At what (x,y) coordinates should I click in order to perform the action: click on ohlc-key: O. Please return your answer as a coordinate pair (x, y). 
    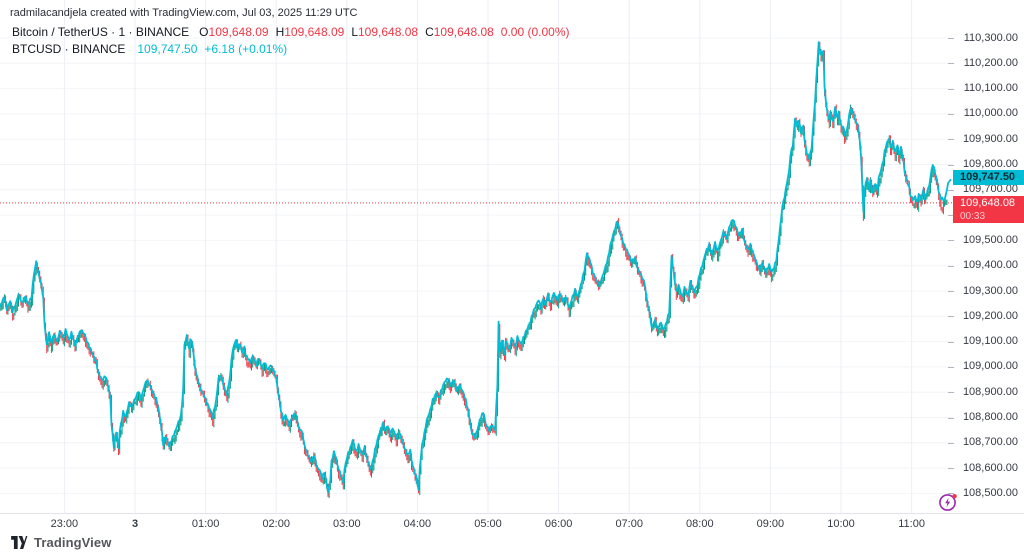
    Looking at the image, I should click on (204, 31).